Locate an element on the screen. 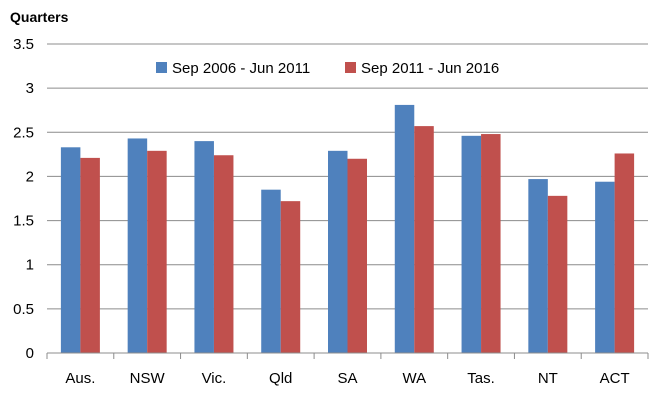 Image resolution: width=663 pixels, height=402 pixels. legend-label: Sep 2011 - Jun 2016 is located at coordinates (430, 68).